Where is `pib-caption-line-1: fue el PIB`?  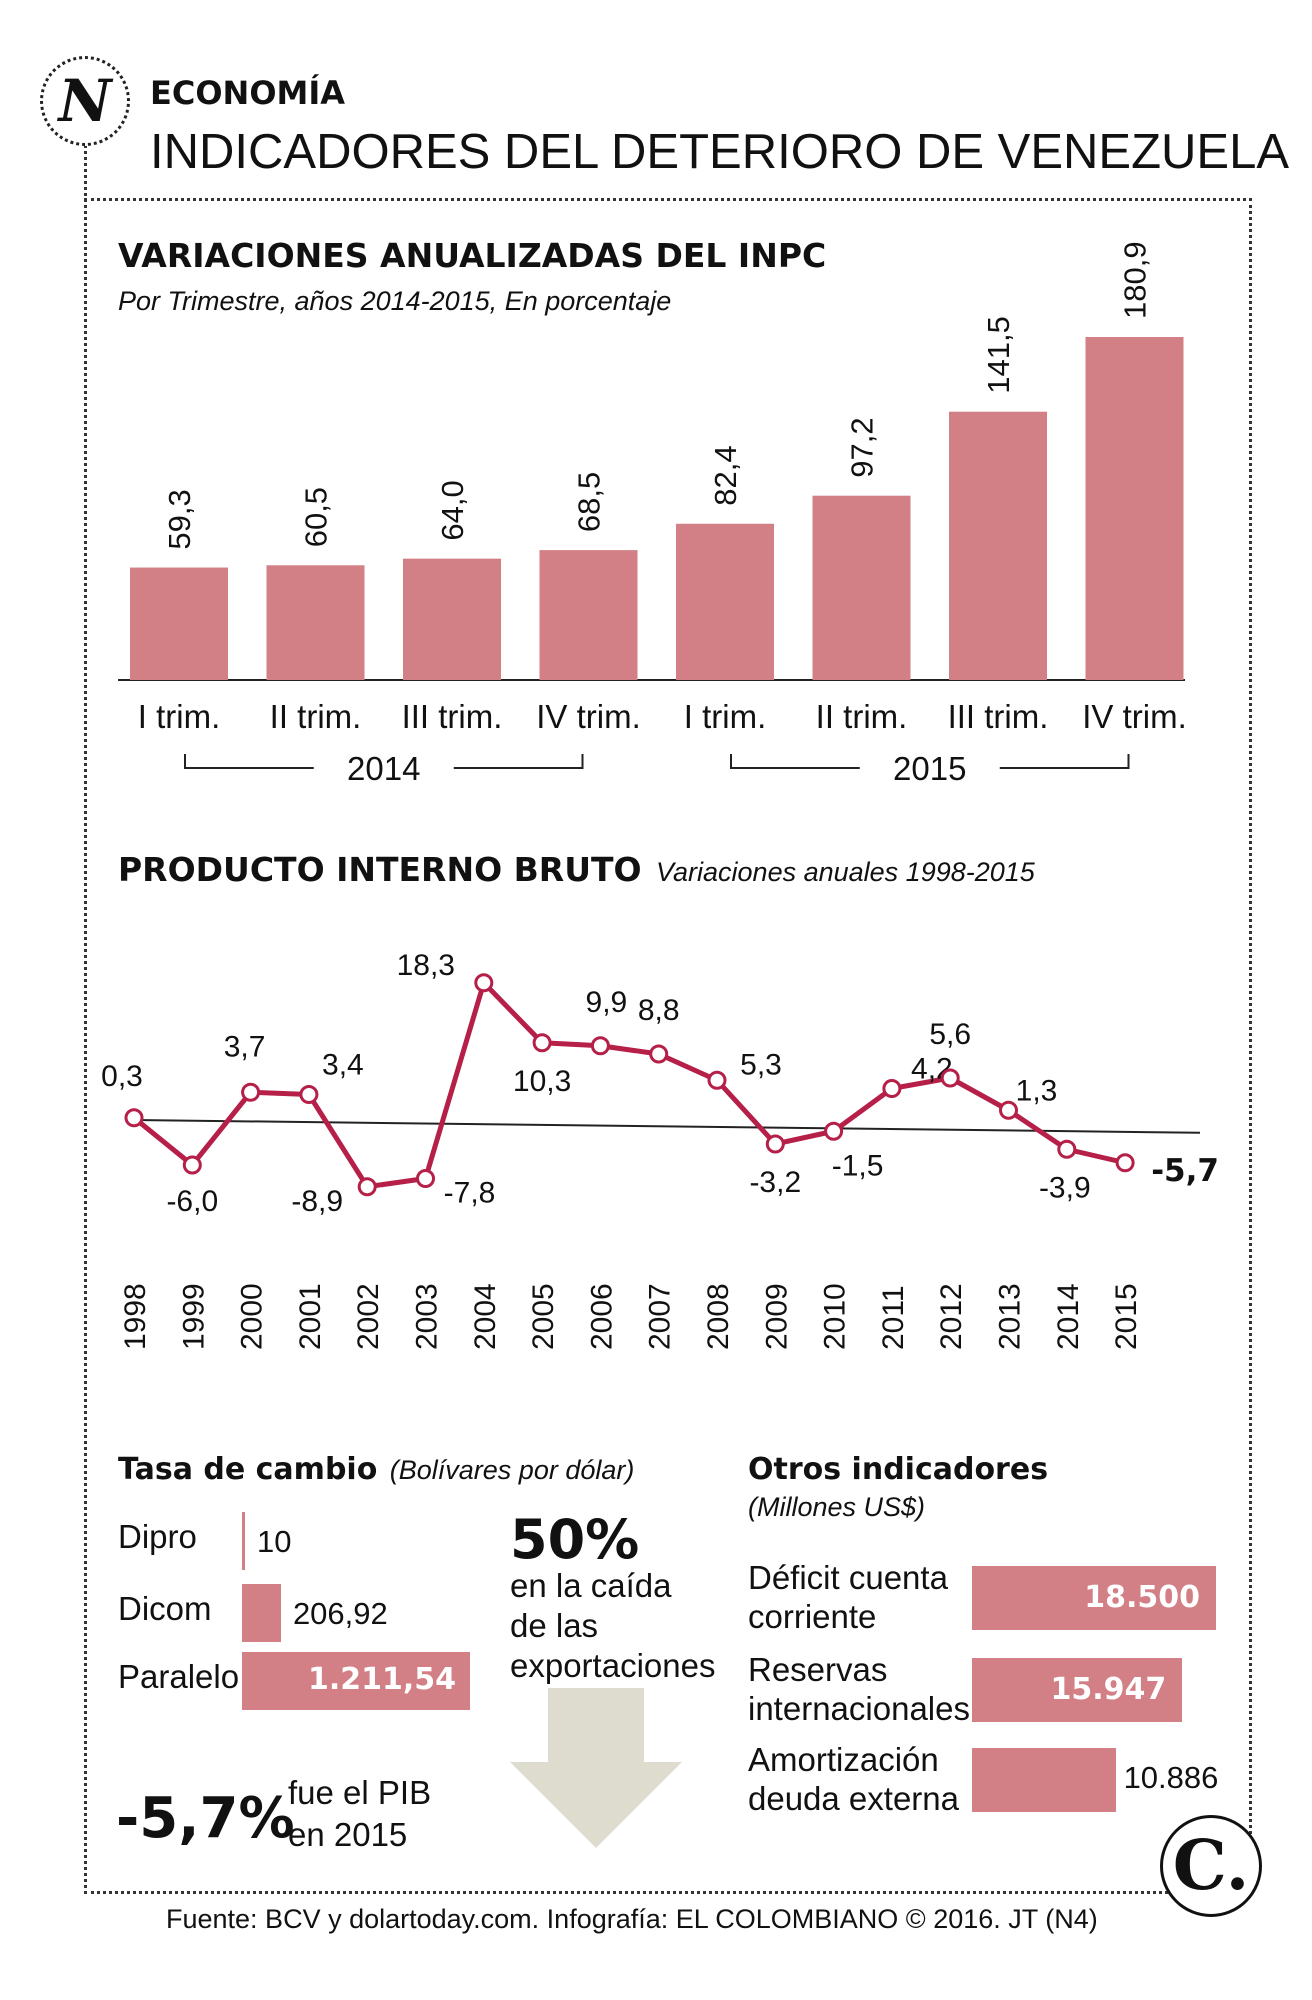 pib-caption-line-1: fue el PIB is located at coordinates (360, 1792).